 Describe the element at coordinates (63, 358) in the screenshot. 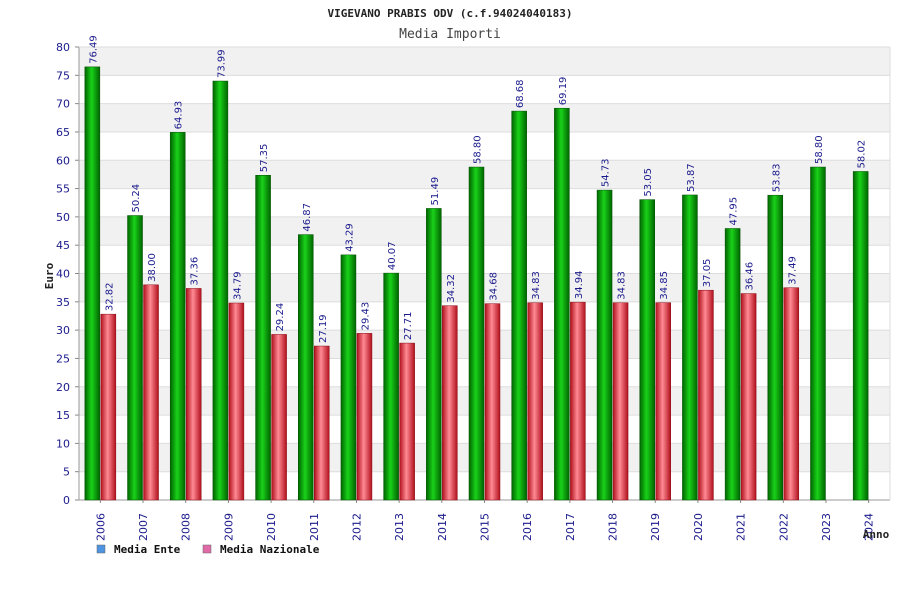

I see `y-tick-label: 25` at that location.